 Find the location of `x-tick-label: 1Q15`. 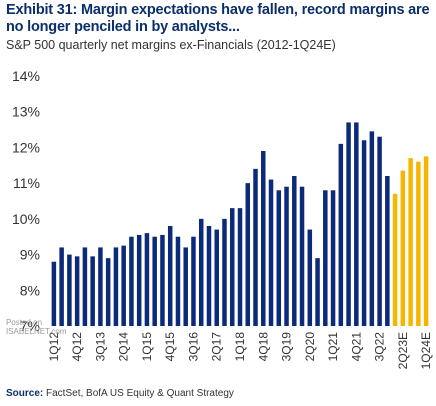

x-tick-label: 1Q15 is located at coordinates (147, 347).